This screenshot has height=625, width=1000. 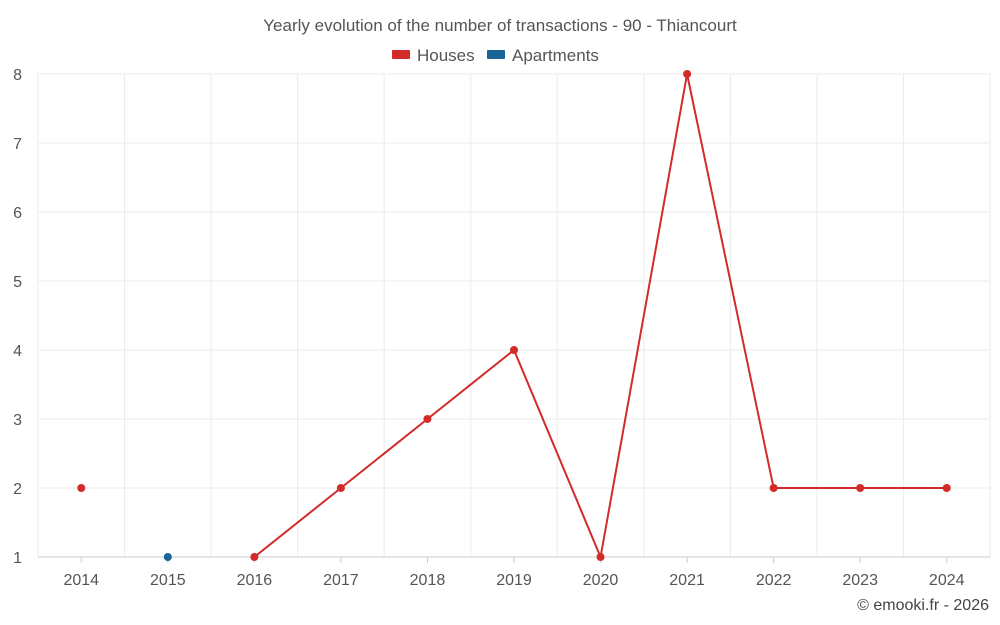 What do you see at coordinates (17, 144) in the screenshot?
I see `y-tick-label: 7` at bounding box center [17, 144].